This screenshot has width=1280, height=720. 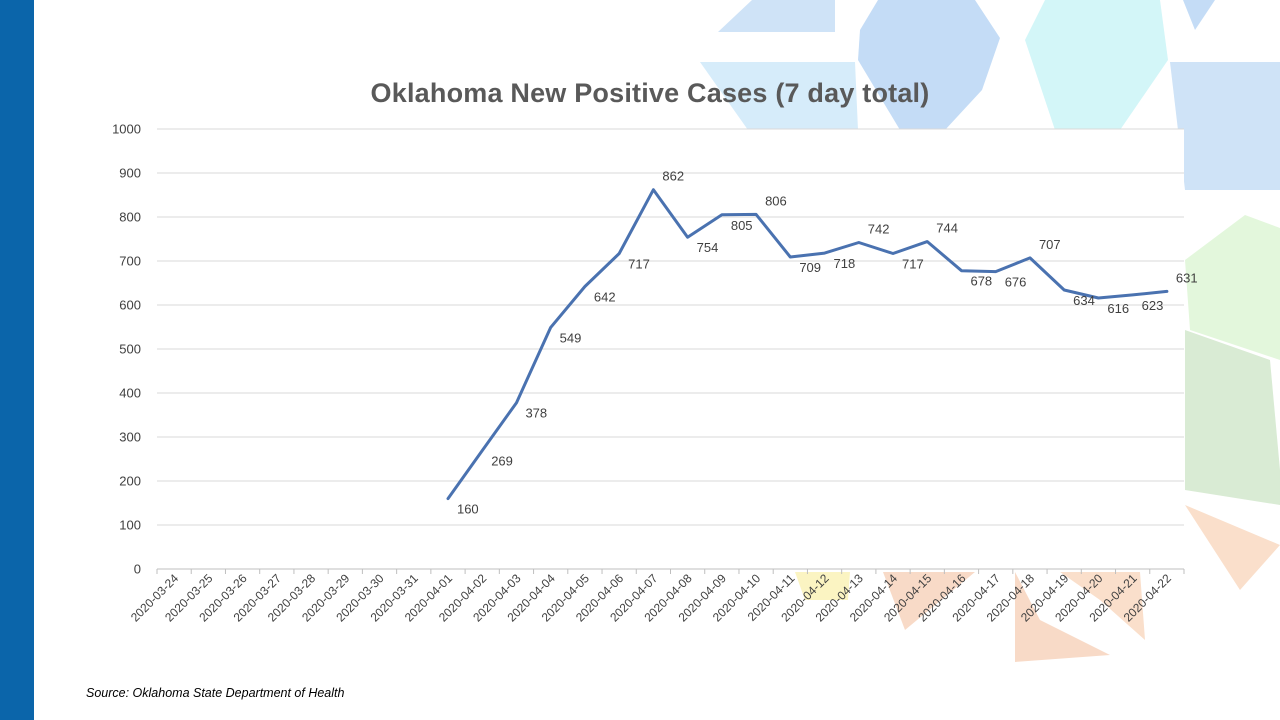 What do you see at coordinates (536, 413) in the screenshot?
I see `data-label: 378` at bounding box center [536, 413].